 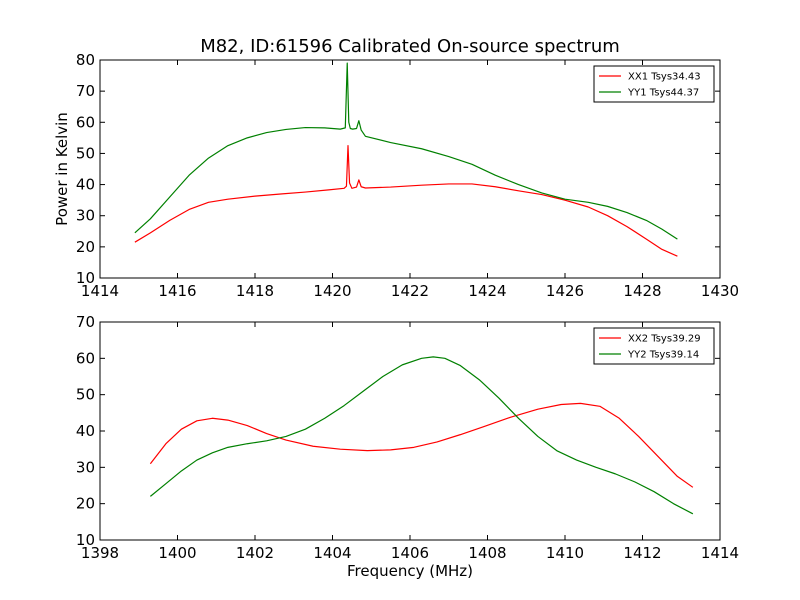 I want to click on legend: XX1 Tsys34.43 YY1 Tsys44.37, so click(x=654, y=84).